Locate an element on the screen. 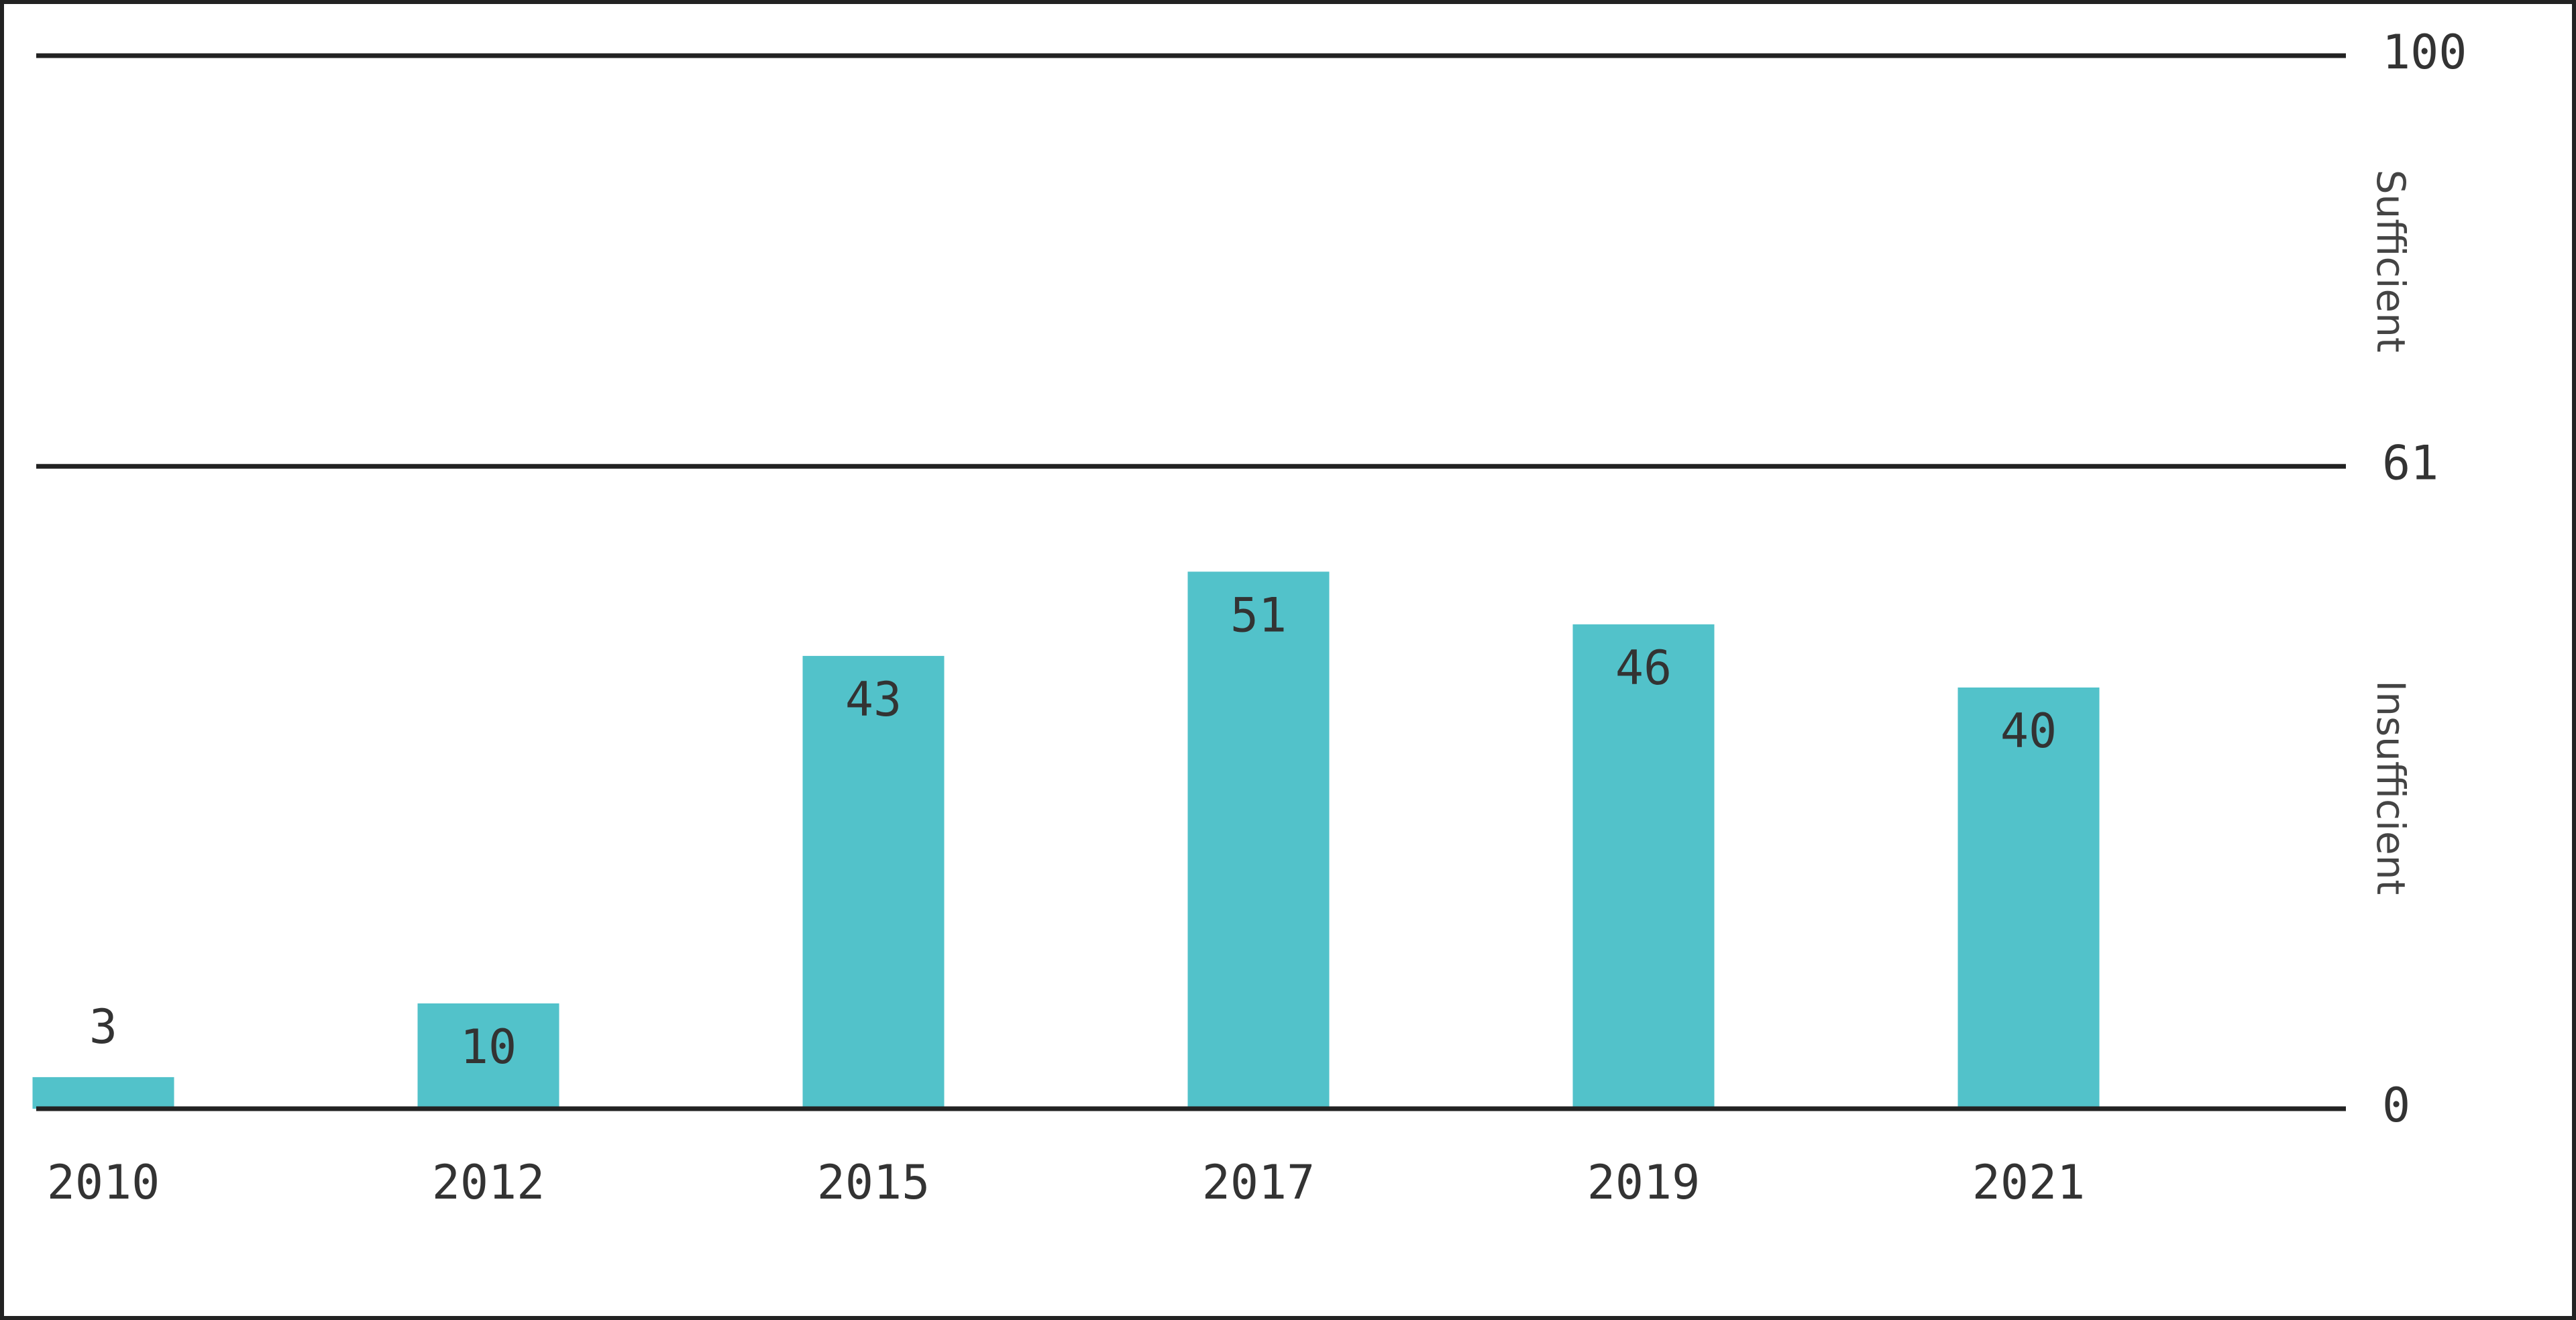 The width and height of the screenshot is (2576, 1320). zone-label: Insufficient is located at coordinates (2391, 788).